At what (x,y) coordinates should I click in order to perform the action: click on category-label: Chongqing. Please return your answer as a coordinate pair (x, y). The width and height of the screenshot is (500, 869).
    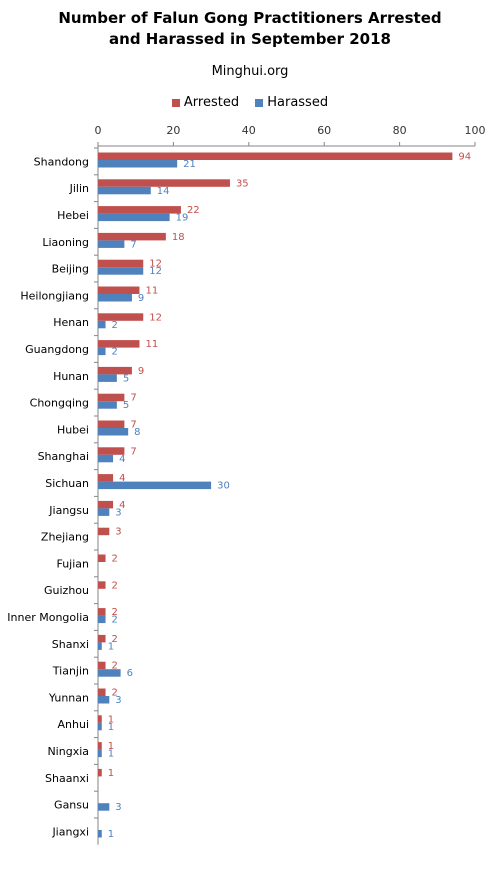
    Looking at the image, I should click on (59, 403).